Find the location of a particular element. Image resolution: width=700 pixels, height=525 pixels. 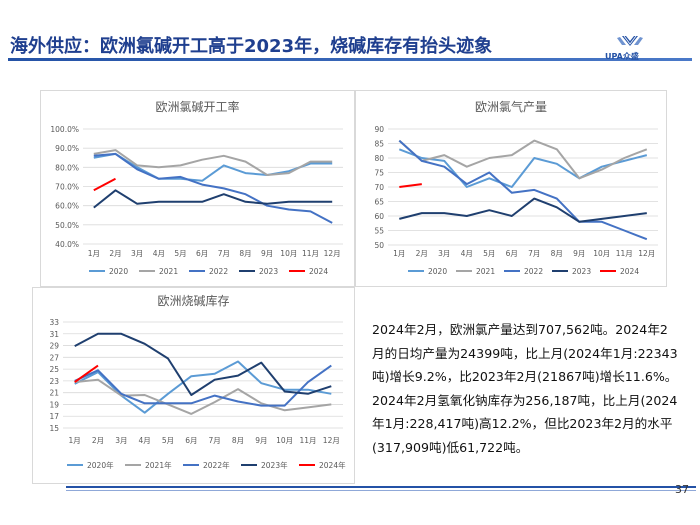

y-tick-label: 31 is located at coordinates (54, 334).